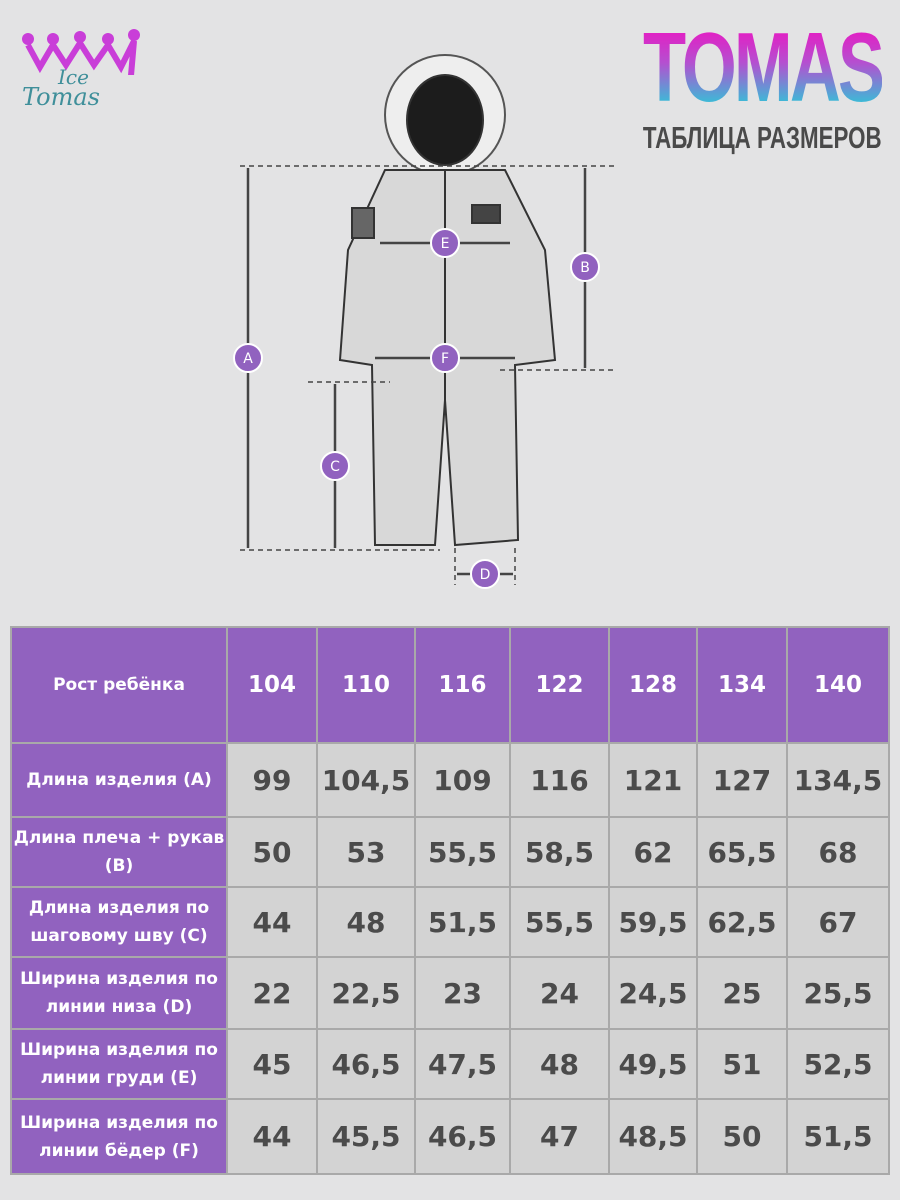  I want to click on size-cell: 104, so click(272, 685).